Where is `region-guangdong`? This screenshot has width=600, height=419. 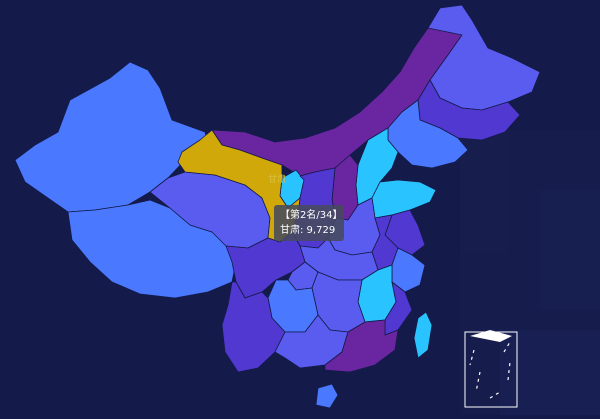 region-guangdong is located at coordinates (361, 346).